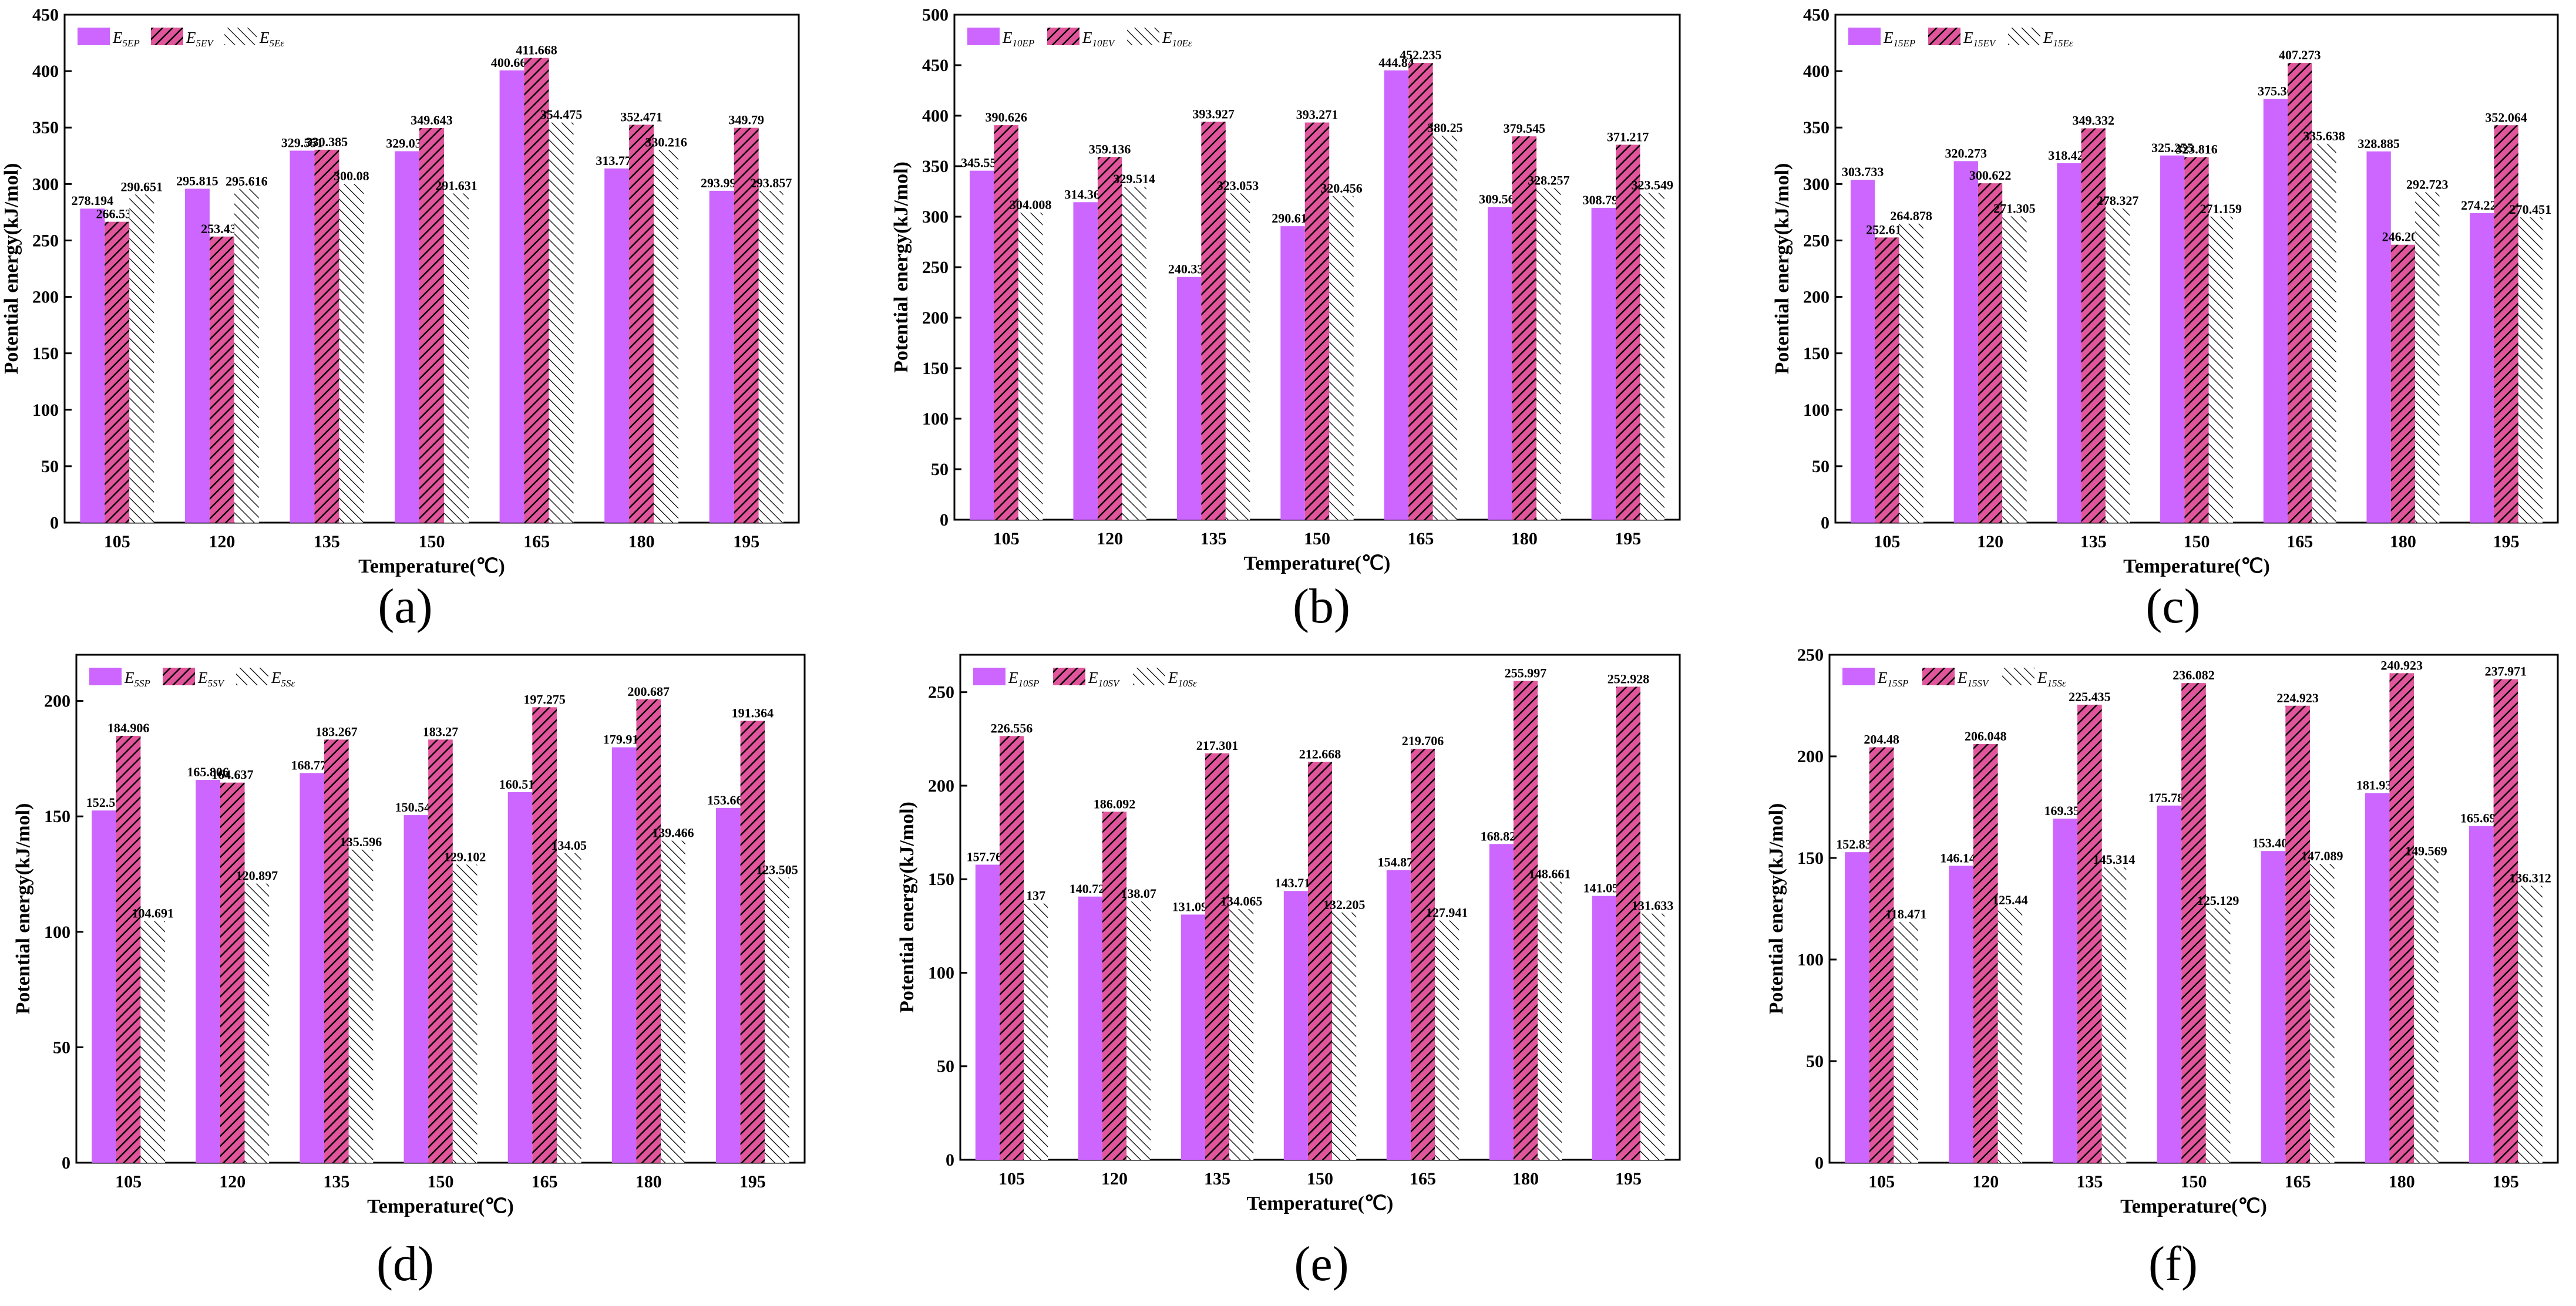 This screenshot has height=1306, width=2576. Describe the element at coordinates (1986, 736) in the screenshot. I see `data-label: 206.048` at that location.